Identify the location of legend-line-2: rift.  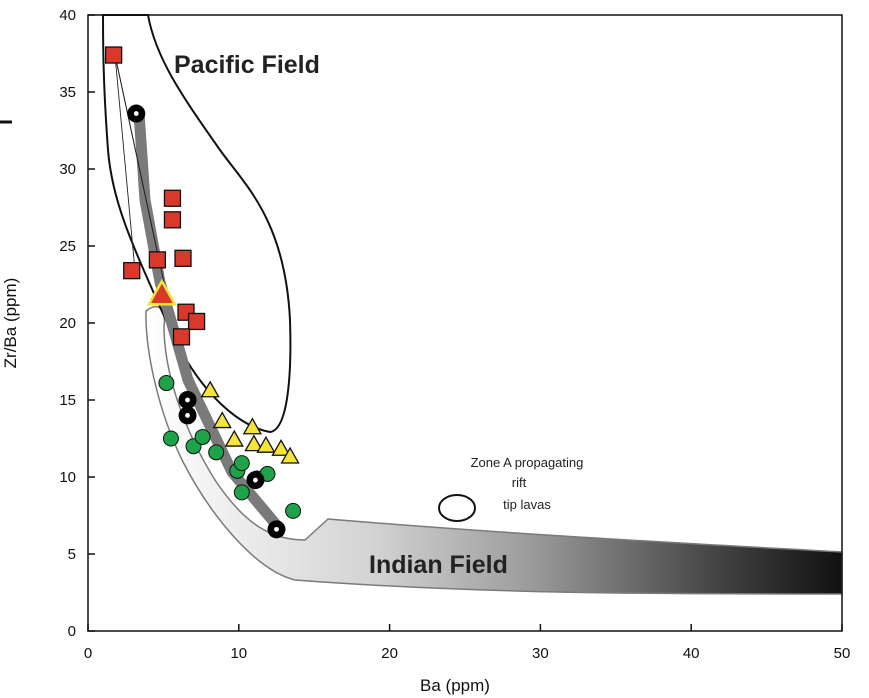
(519, 482).